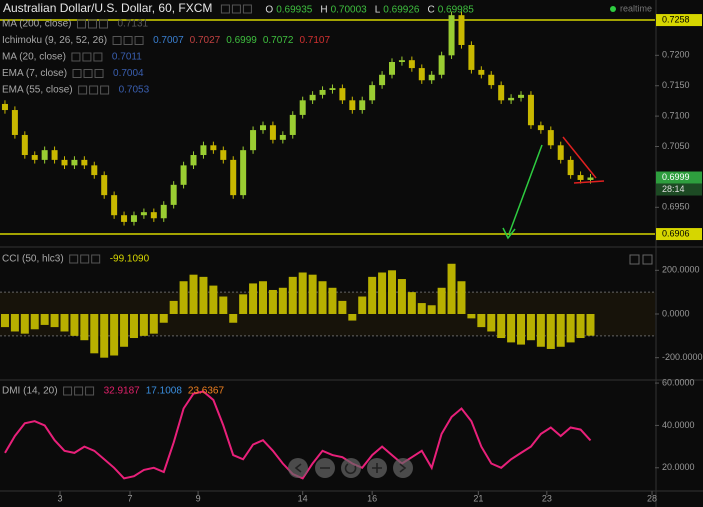  I want to click on band-fill, so click(327, 314).